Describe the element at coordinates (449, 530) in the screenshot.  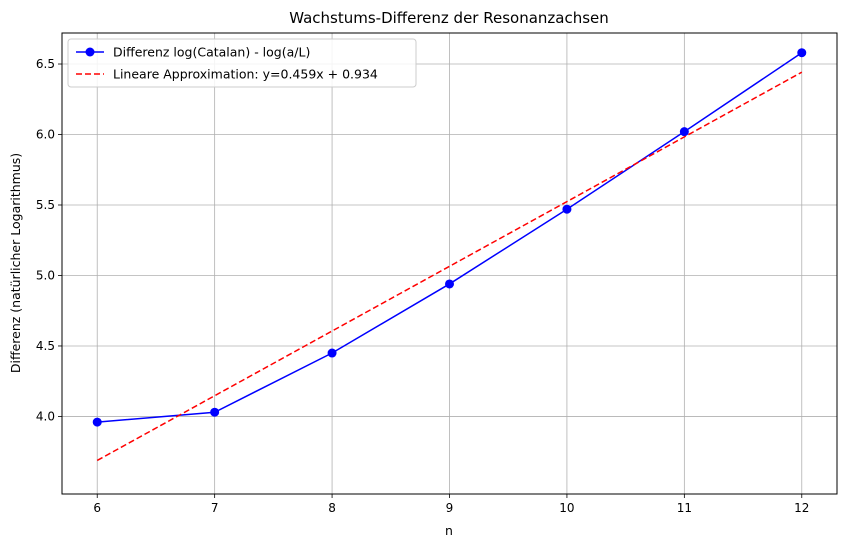
I see `x-axis-label: n` at that location.